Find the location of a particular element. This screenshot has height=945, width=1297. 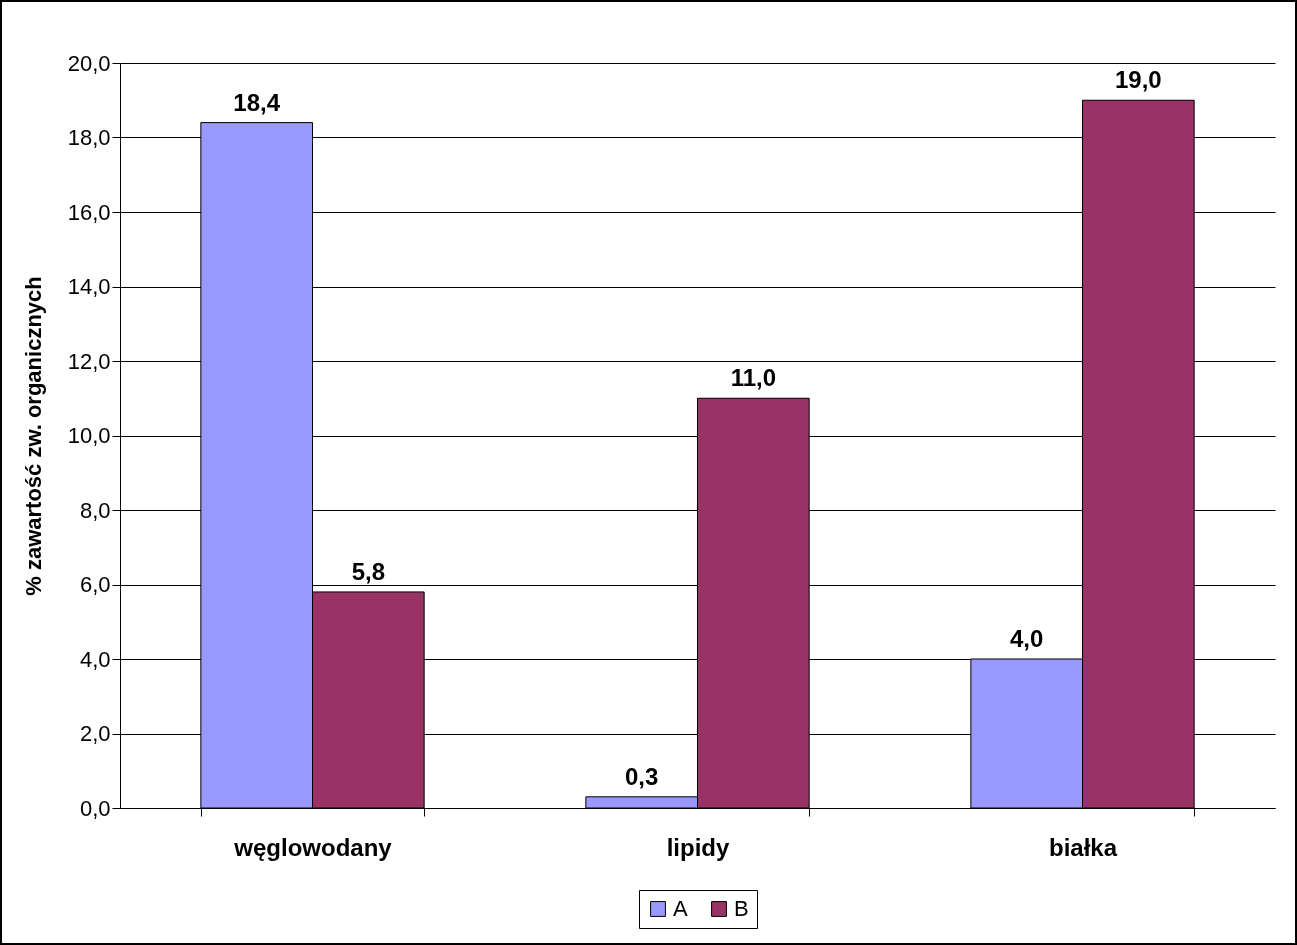

x-tick-label: białka is located at coordinates (1083, 847).